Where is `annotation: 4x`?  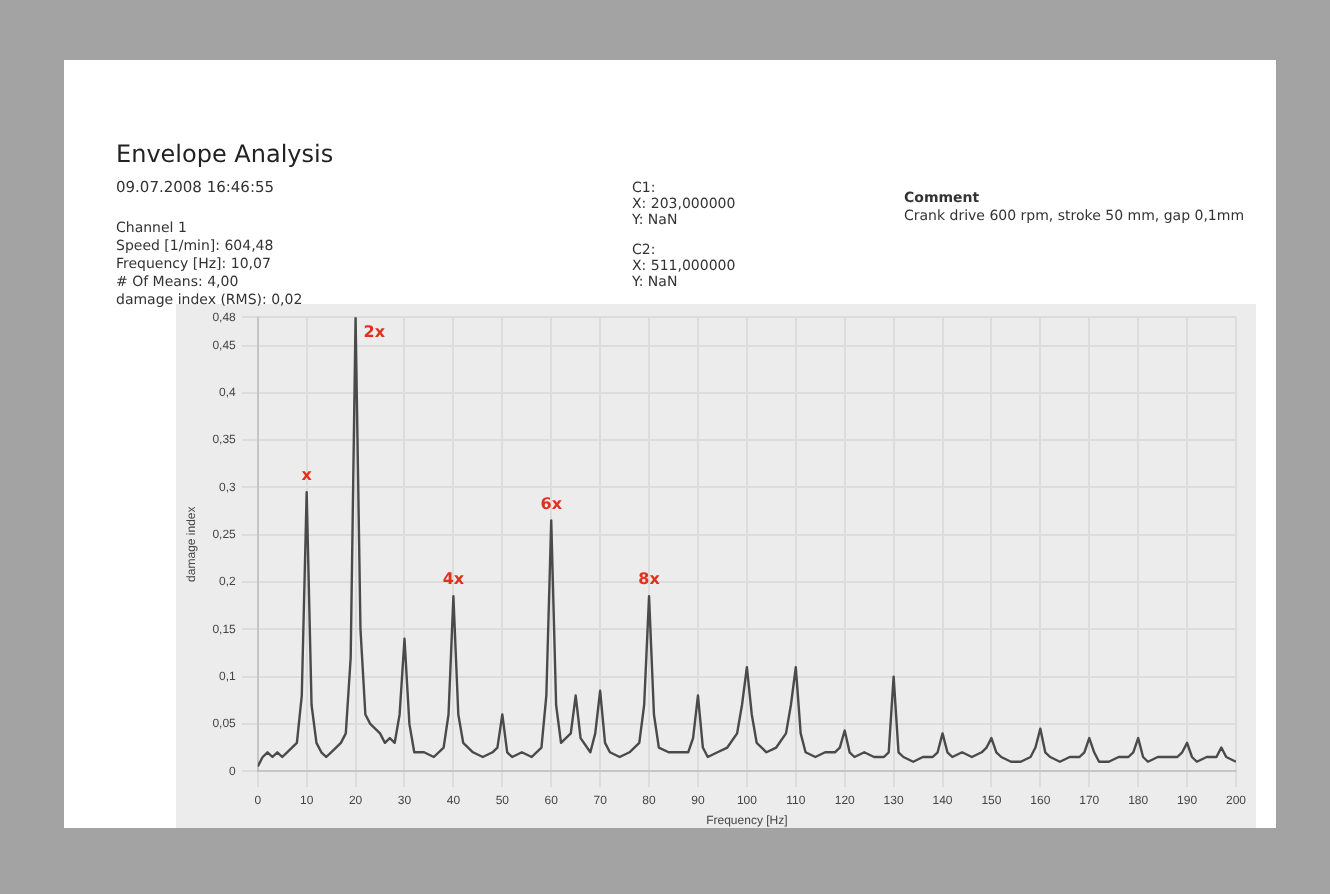 annotation: 4x is located at coordinates (454, 579).